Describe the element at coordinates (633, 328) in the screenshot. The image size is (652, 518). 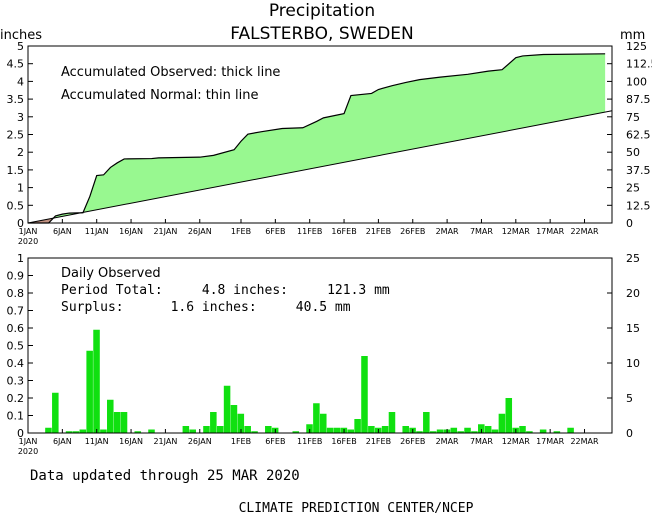
I see `bottom-ytick-right-label: 15` at that location.